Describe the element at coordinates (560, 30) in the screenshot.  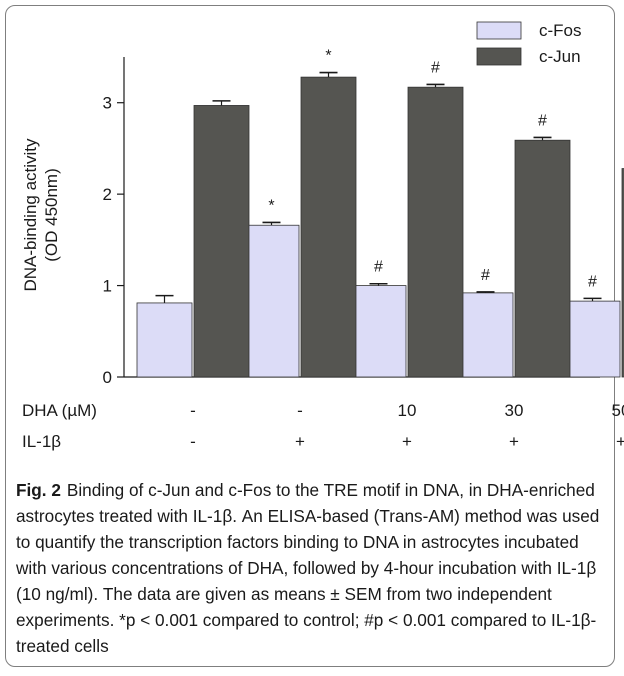
I see `legend-label-c-fos: c-Fos` at that location.